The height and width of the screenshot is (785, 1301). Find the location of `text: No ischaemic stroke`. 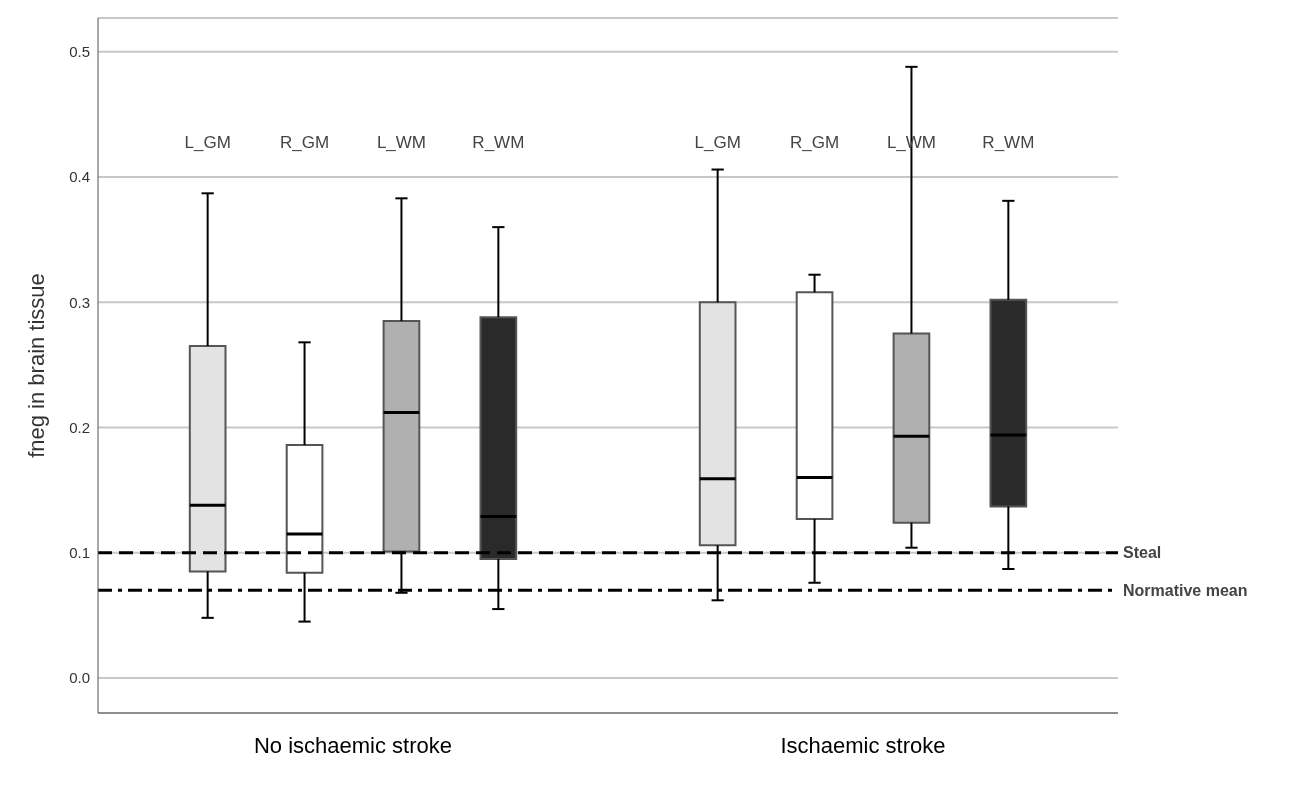

text: No ischaemic stroke is located at coordinates (353, 745).